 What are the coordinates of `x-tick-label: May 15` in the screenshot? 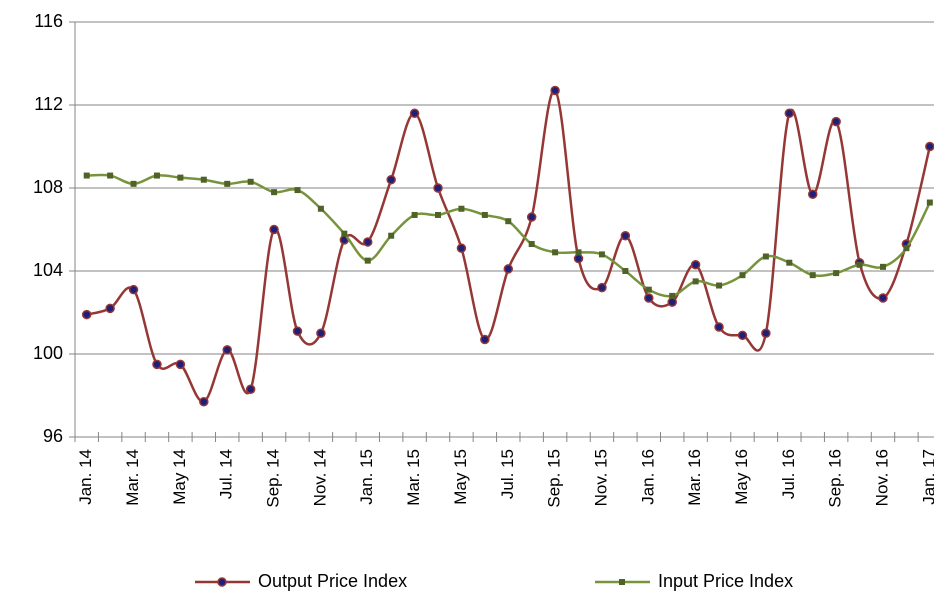 It's located at (460, 477).